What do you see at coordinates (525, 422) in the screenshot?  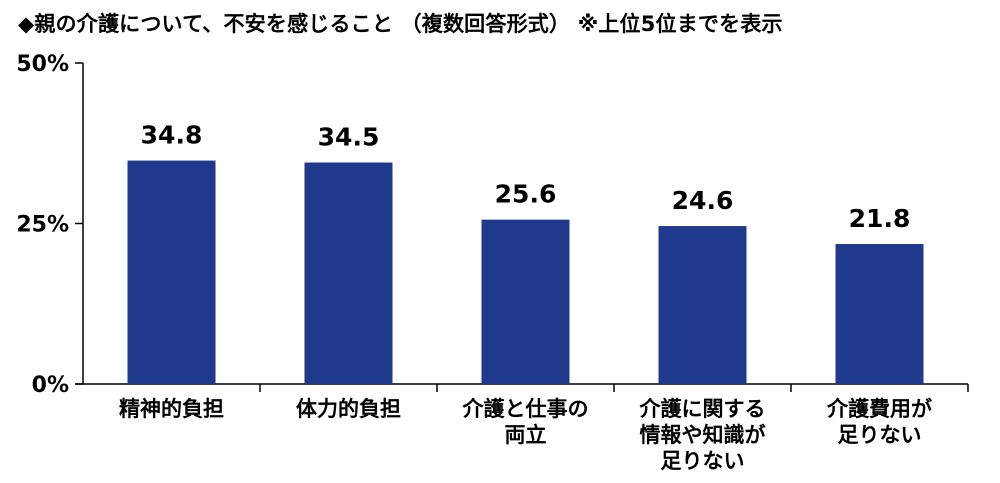 I see `x-category-label: 介護と仕事の 両立` at bounding box center [525, 422].